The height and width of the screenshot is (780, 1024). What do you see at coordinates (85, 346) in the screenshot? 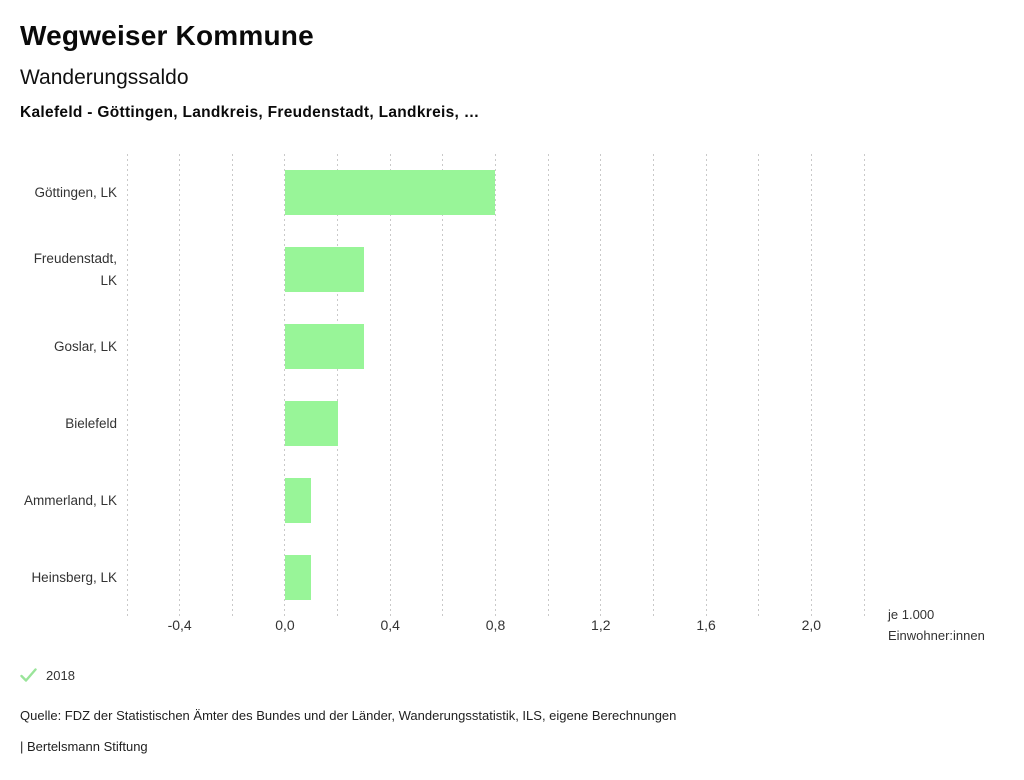
I see `category-label: Goslar, LK` at bounding box center [85, 346].